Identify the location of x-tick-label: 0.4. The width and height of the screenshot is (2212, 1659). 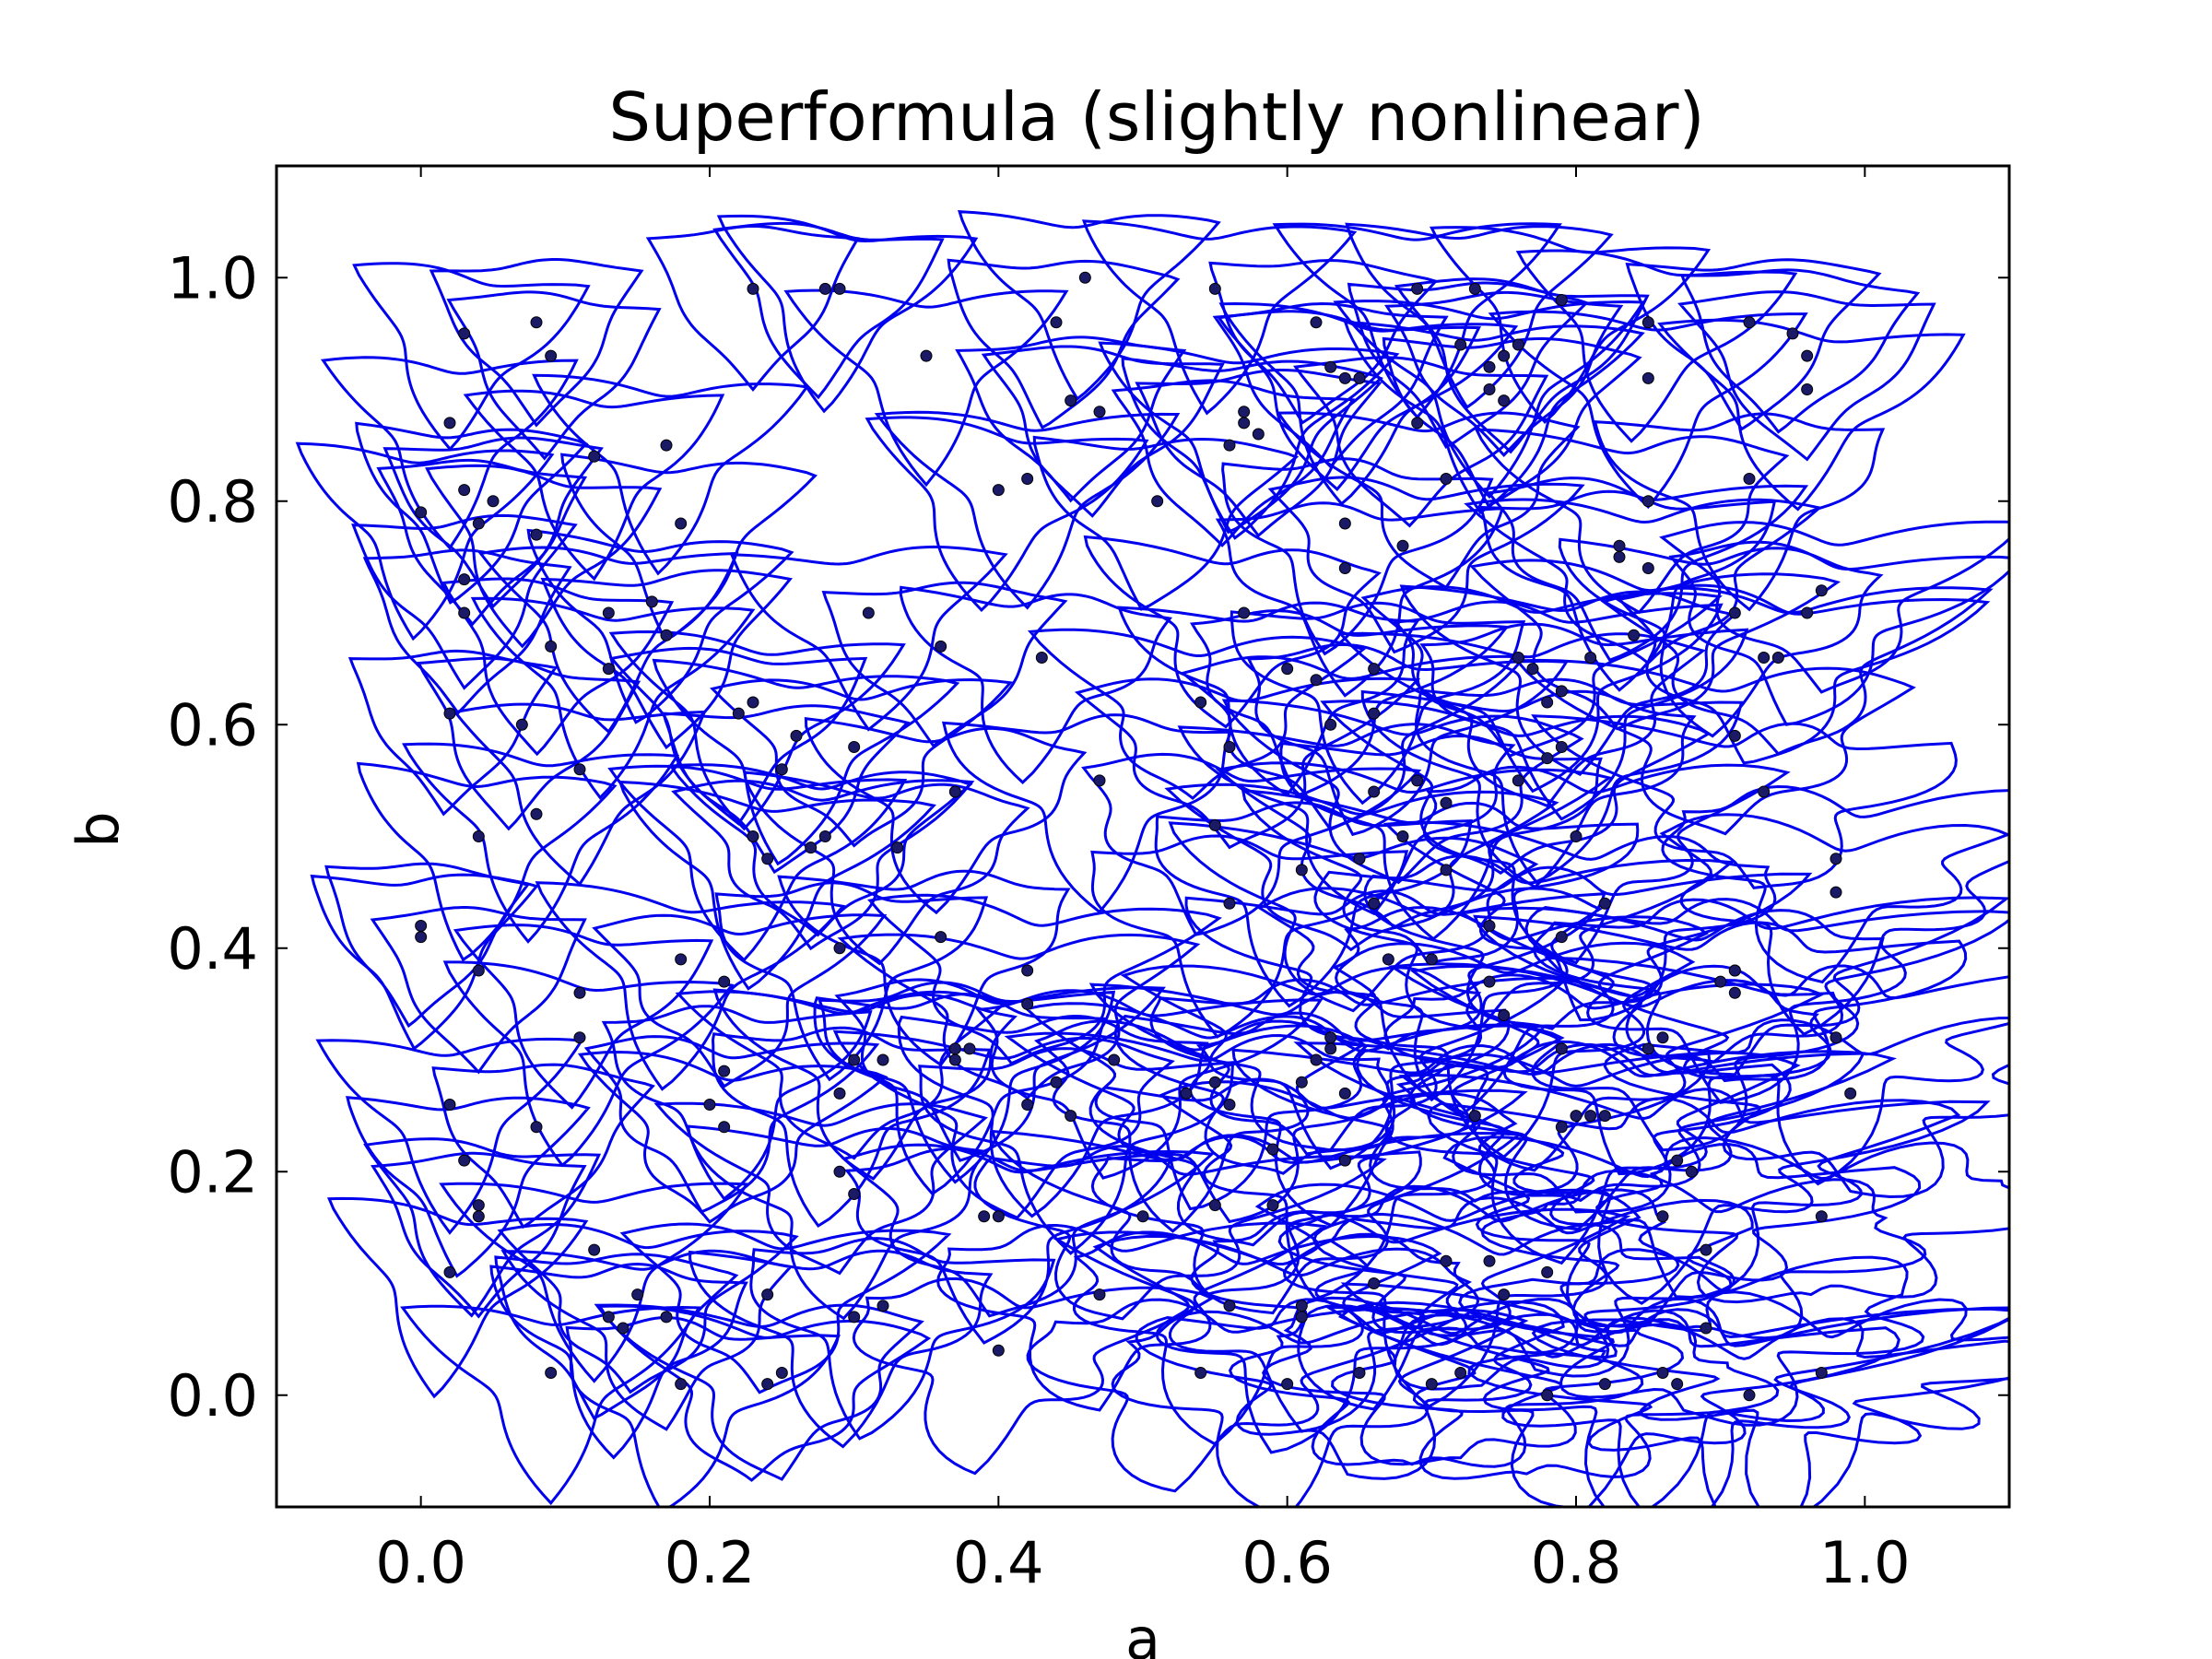
(998, 1562).